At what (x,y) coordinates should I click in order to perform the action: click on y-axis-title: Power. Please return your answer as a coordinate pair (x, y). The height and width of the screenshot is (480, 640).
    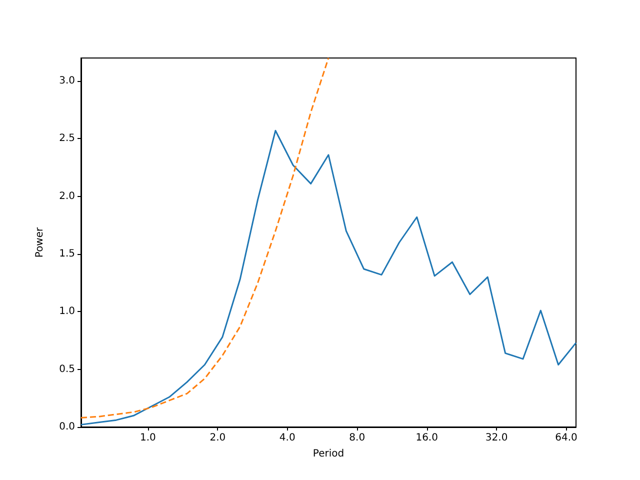
    Looking at the image, I should click on (40, 242).